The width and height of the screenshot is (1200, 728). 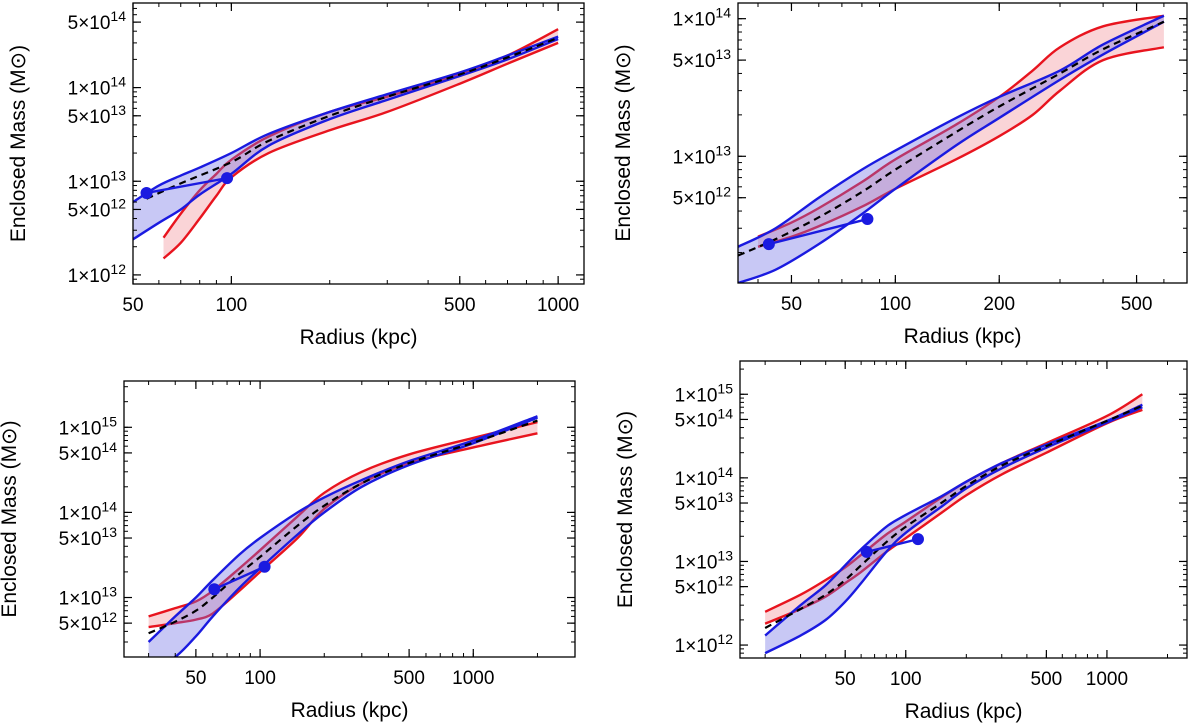 What do you see at coordinates (999, 304) in the screenshot?
I see `x-tick-label: 200` at bounding box center [999, 304].